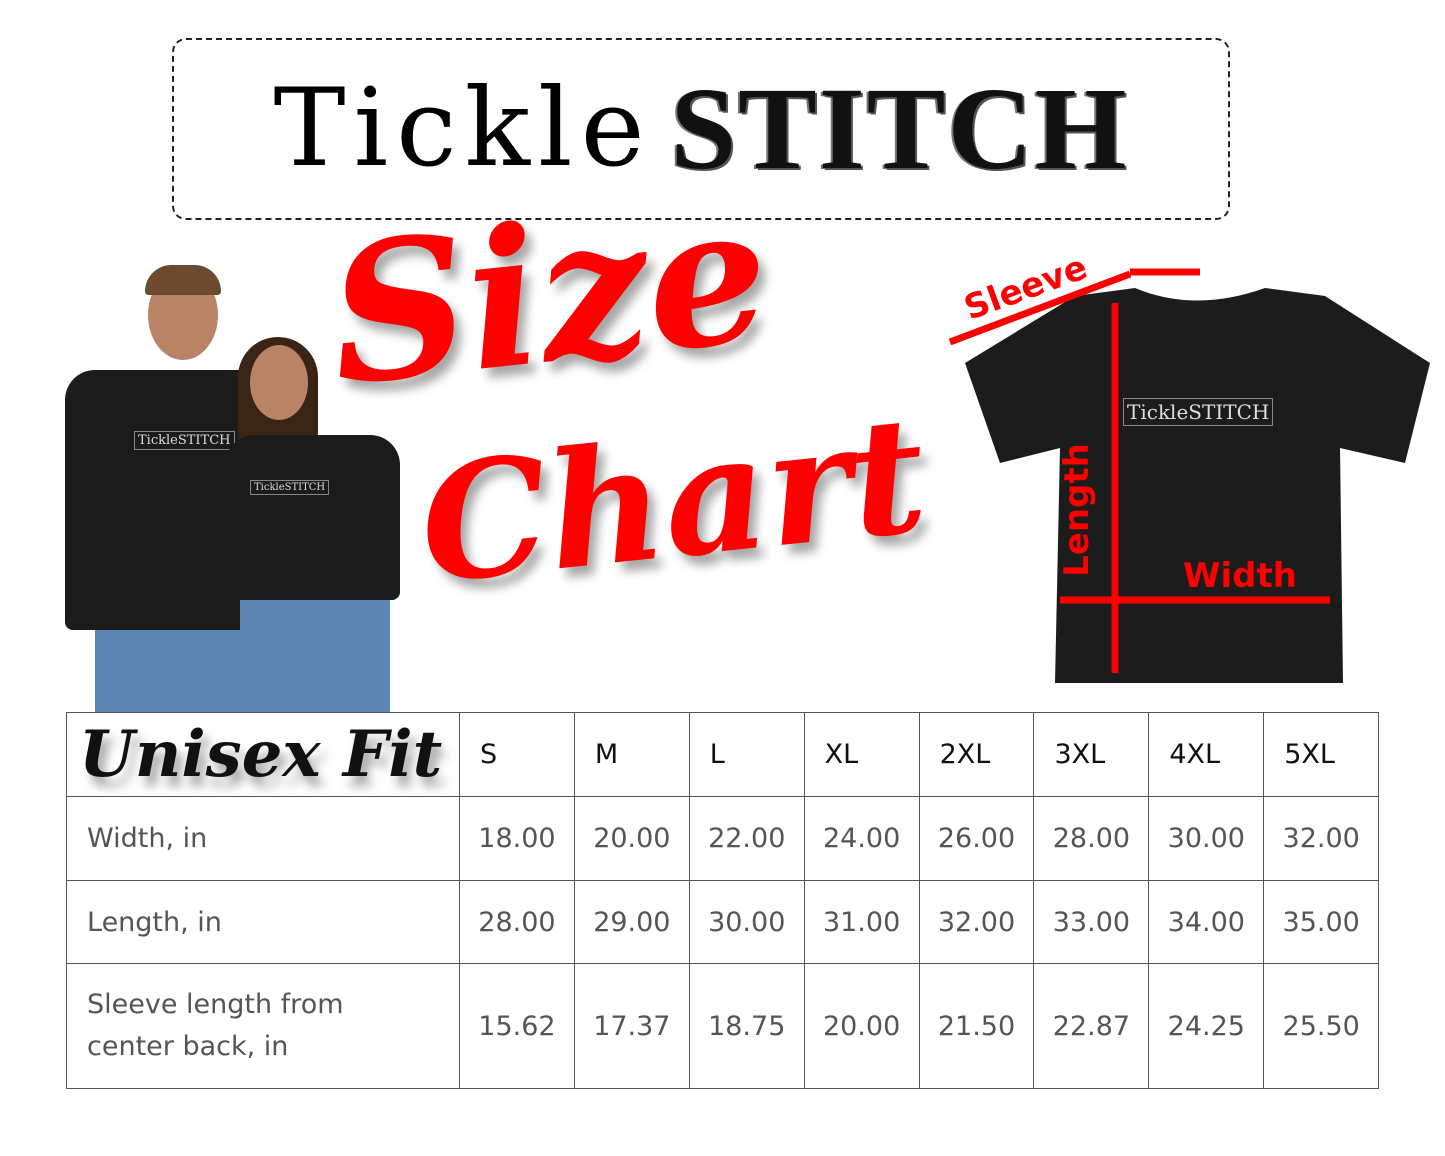 The image size is (1445, 1156). I want to click on size-header: XL, so click(861, 754).